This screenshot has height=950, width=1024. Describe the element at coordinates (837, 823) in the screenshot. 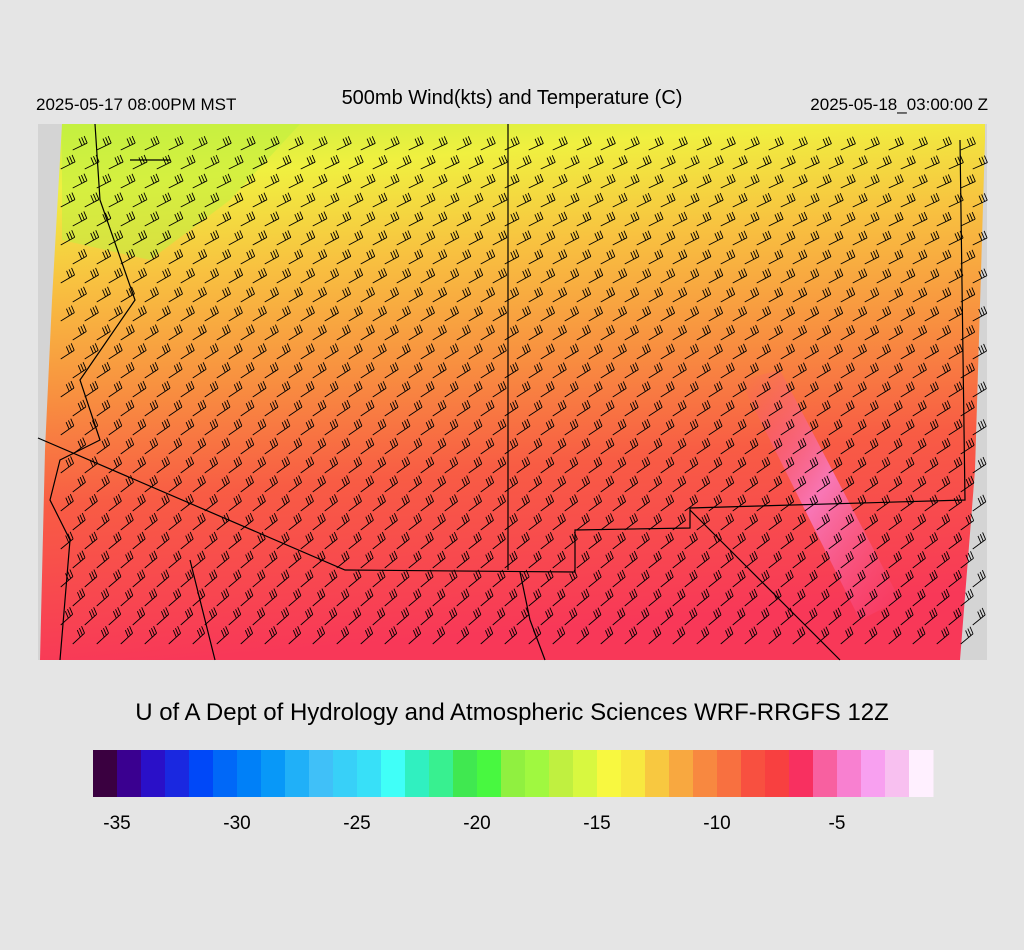

I see `colorbar-tick-label: -5` at that location.